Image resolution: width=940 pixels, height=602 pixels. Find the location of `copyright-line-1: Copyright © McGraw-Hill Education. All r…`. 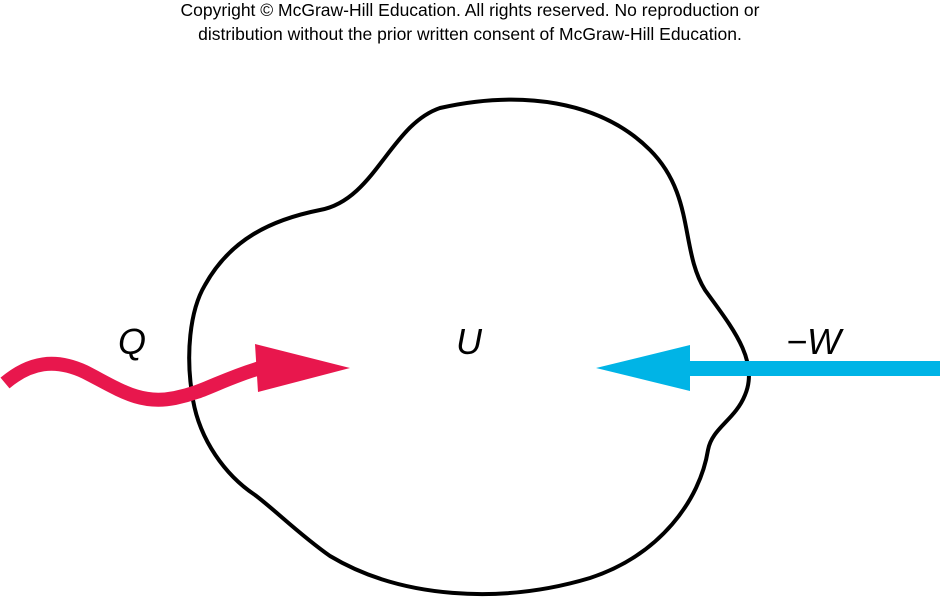

copyright-line-1: Copyright © McGraw-Hill Education. All r… is located at coordinates (470, 10).